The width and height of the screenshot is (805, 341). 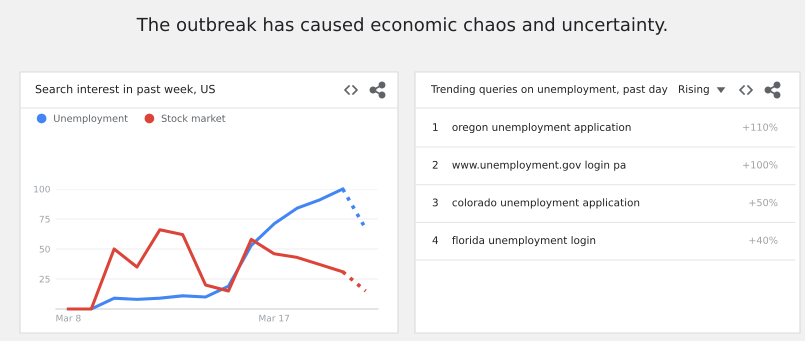 What do you see at coordinates (763, 202) in the screenshot?
I see `text: +50%` at bounding box center [763, 202].